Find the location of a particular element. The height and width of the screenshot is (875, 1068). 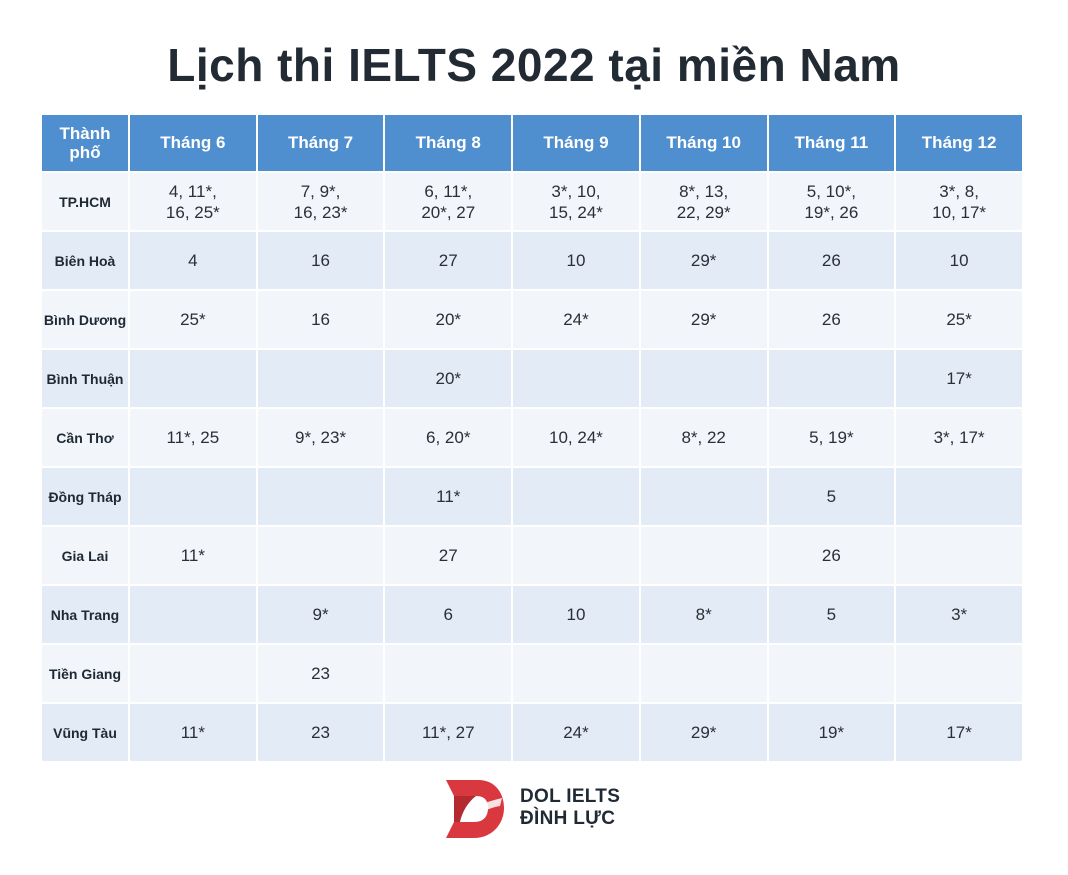

city-cell: Tiền Giang is located at coordinates (85, 673).